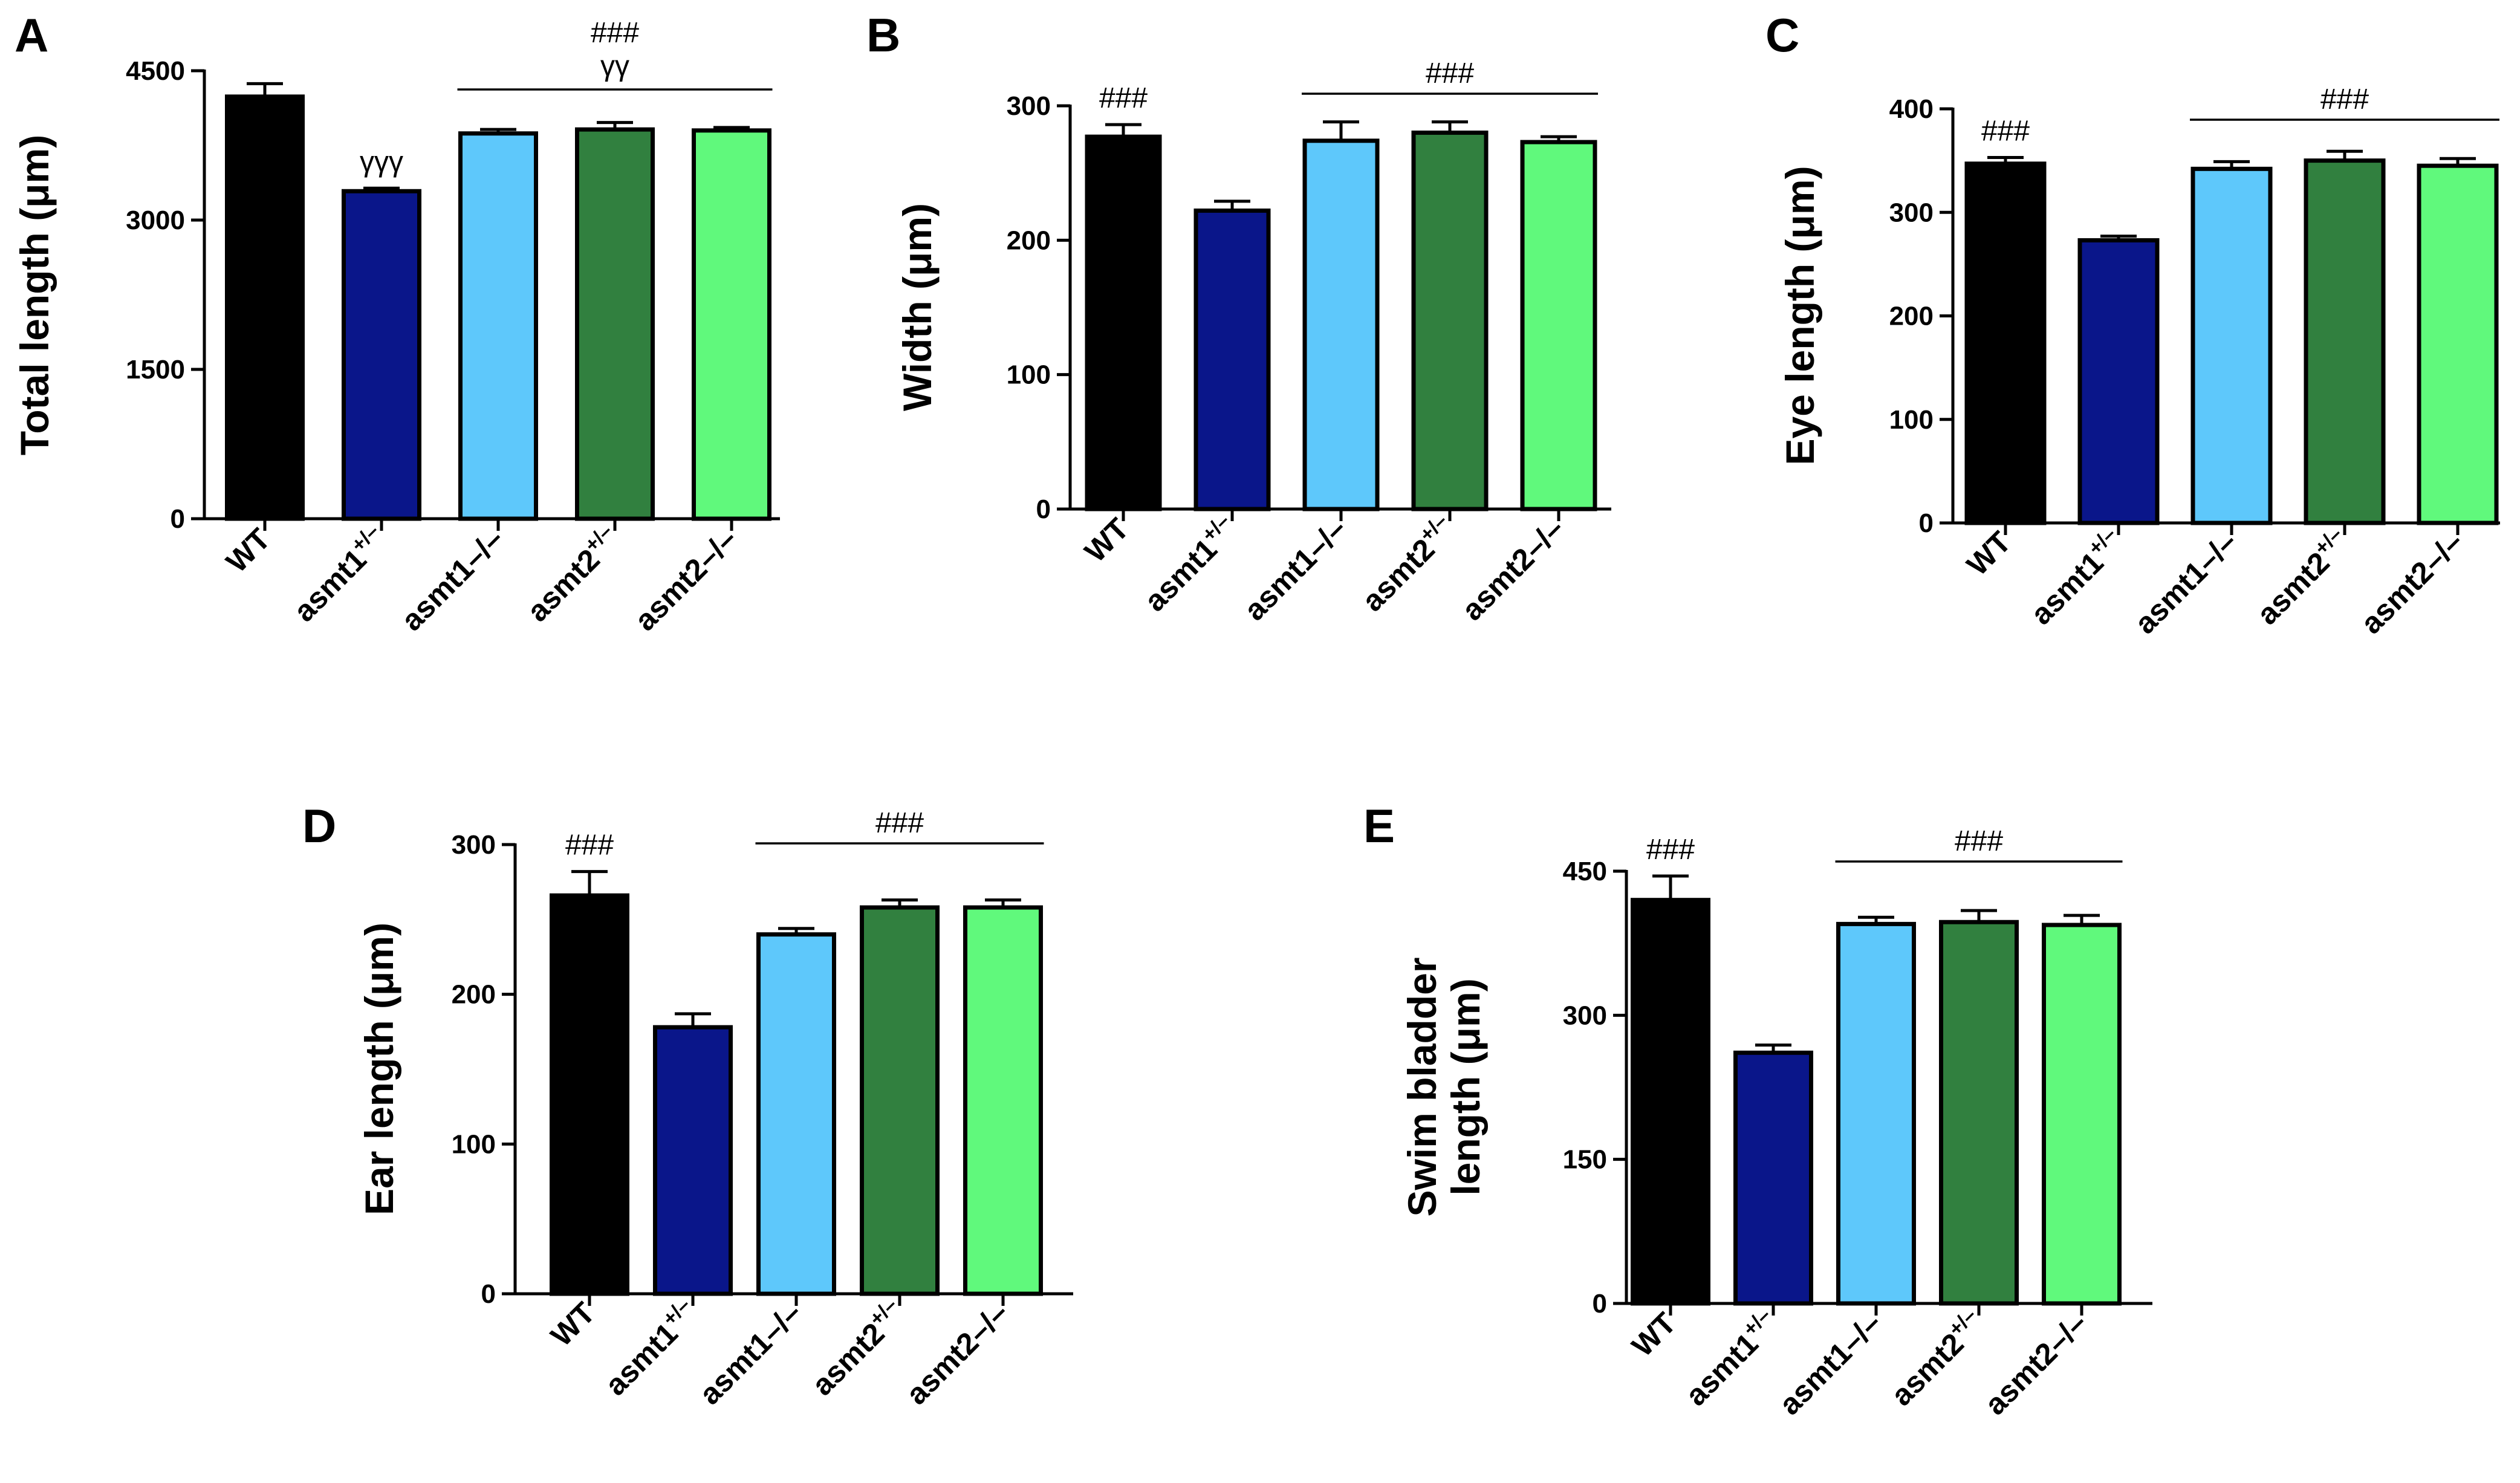 This screenshot has width=2520, height=1483. I want to click on panel-letter: E, so click(1379, 826).